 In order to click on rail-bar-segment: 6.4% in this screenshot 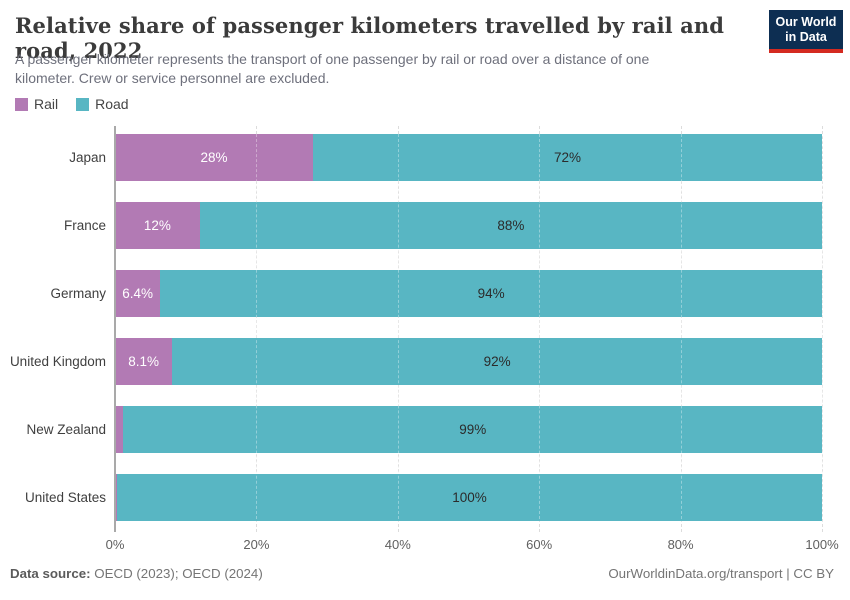, I will do `click(138, 293)`.